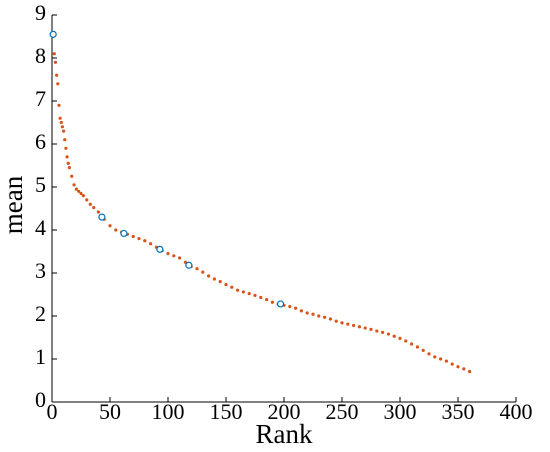 This screenshot has width=550, height=452. What do you see at coordinates (52, 411) in the screenshot?
I see `x-tick-label: 0` at bounding box center [52, 411].